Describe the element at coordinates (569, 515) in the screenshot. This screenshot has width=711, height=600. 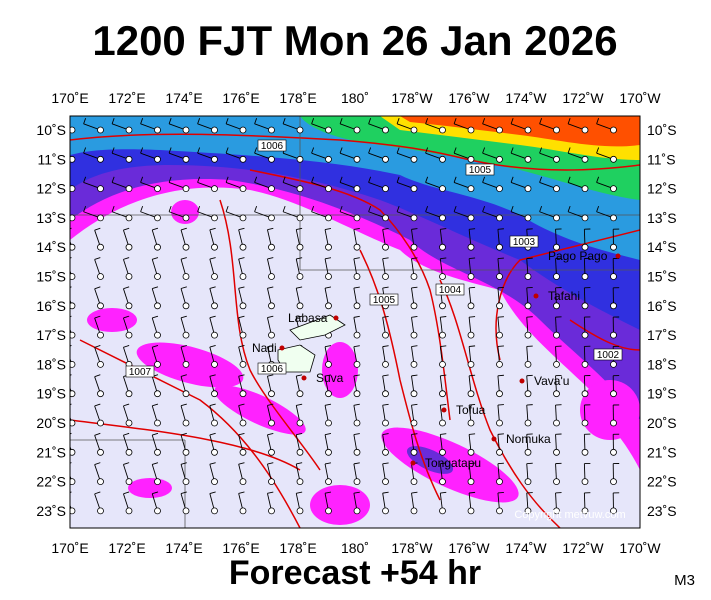
I see `copyright: Copyright metvuw.com` at that location.